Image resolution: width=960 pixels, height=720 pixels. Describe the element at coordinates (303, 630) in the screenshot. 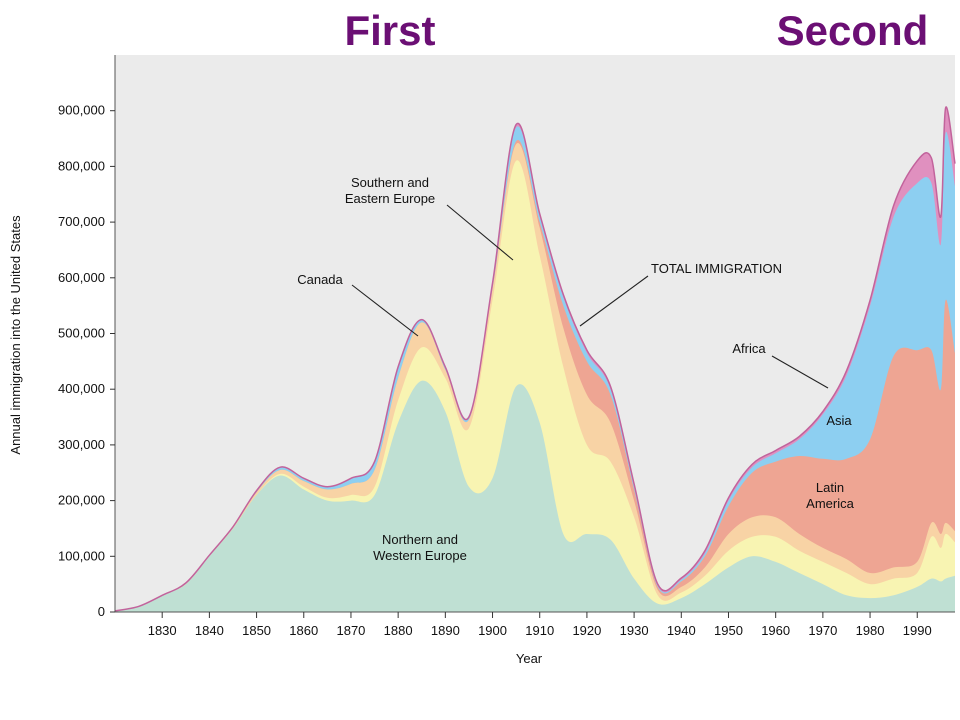

I see `x-tick-label: 1860` at that location.